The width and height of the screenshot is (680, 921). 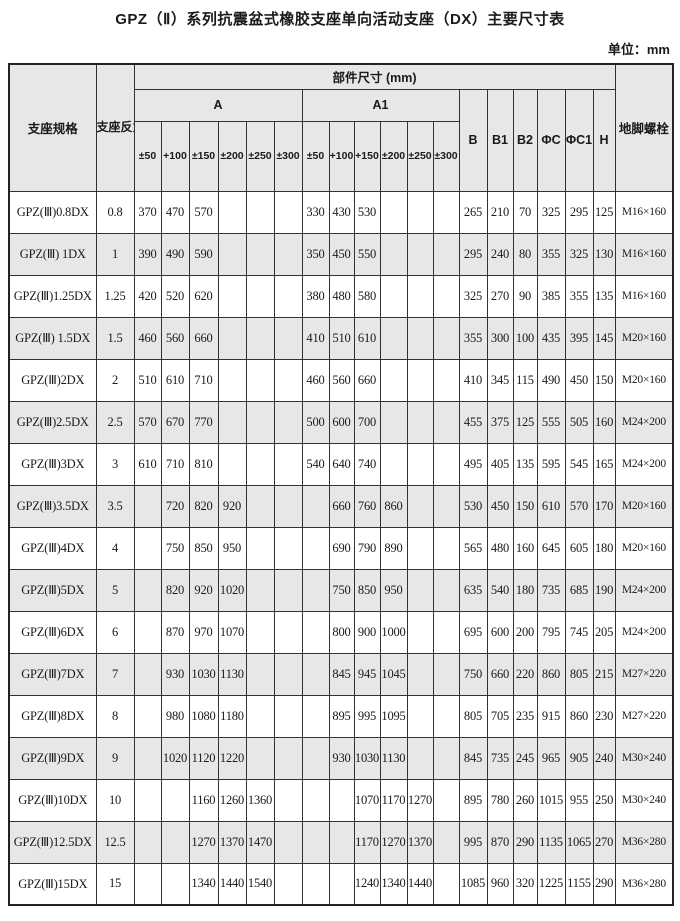 What do you see at coordinates (315, 212) in the screenshot?
I see `a1-cell: 330` at bounding box center [315, 212].